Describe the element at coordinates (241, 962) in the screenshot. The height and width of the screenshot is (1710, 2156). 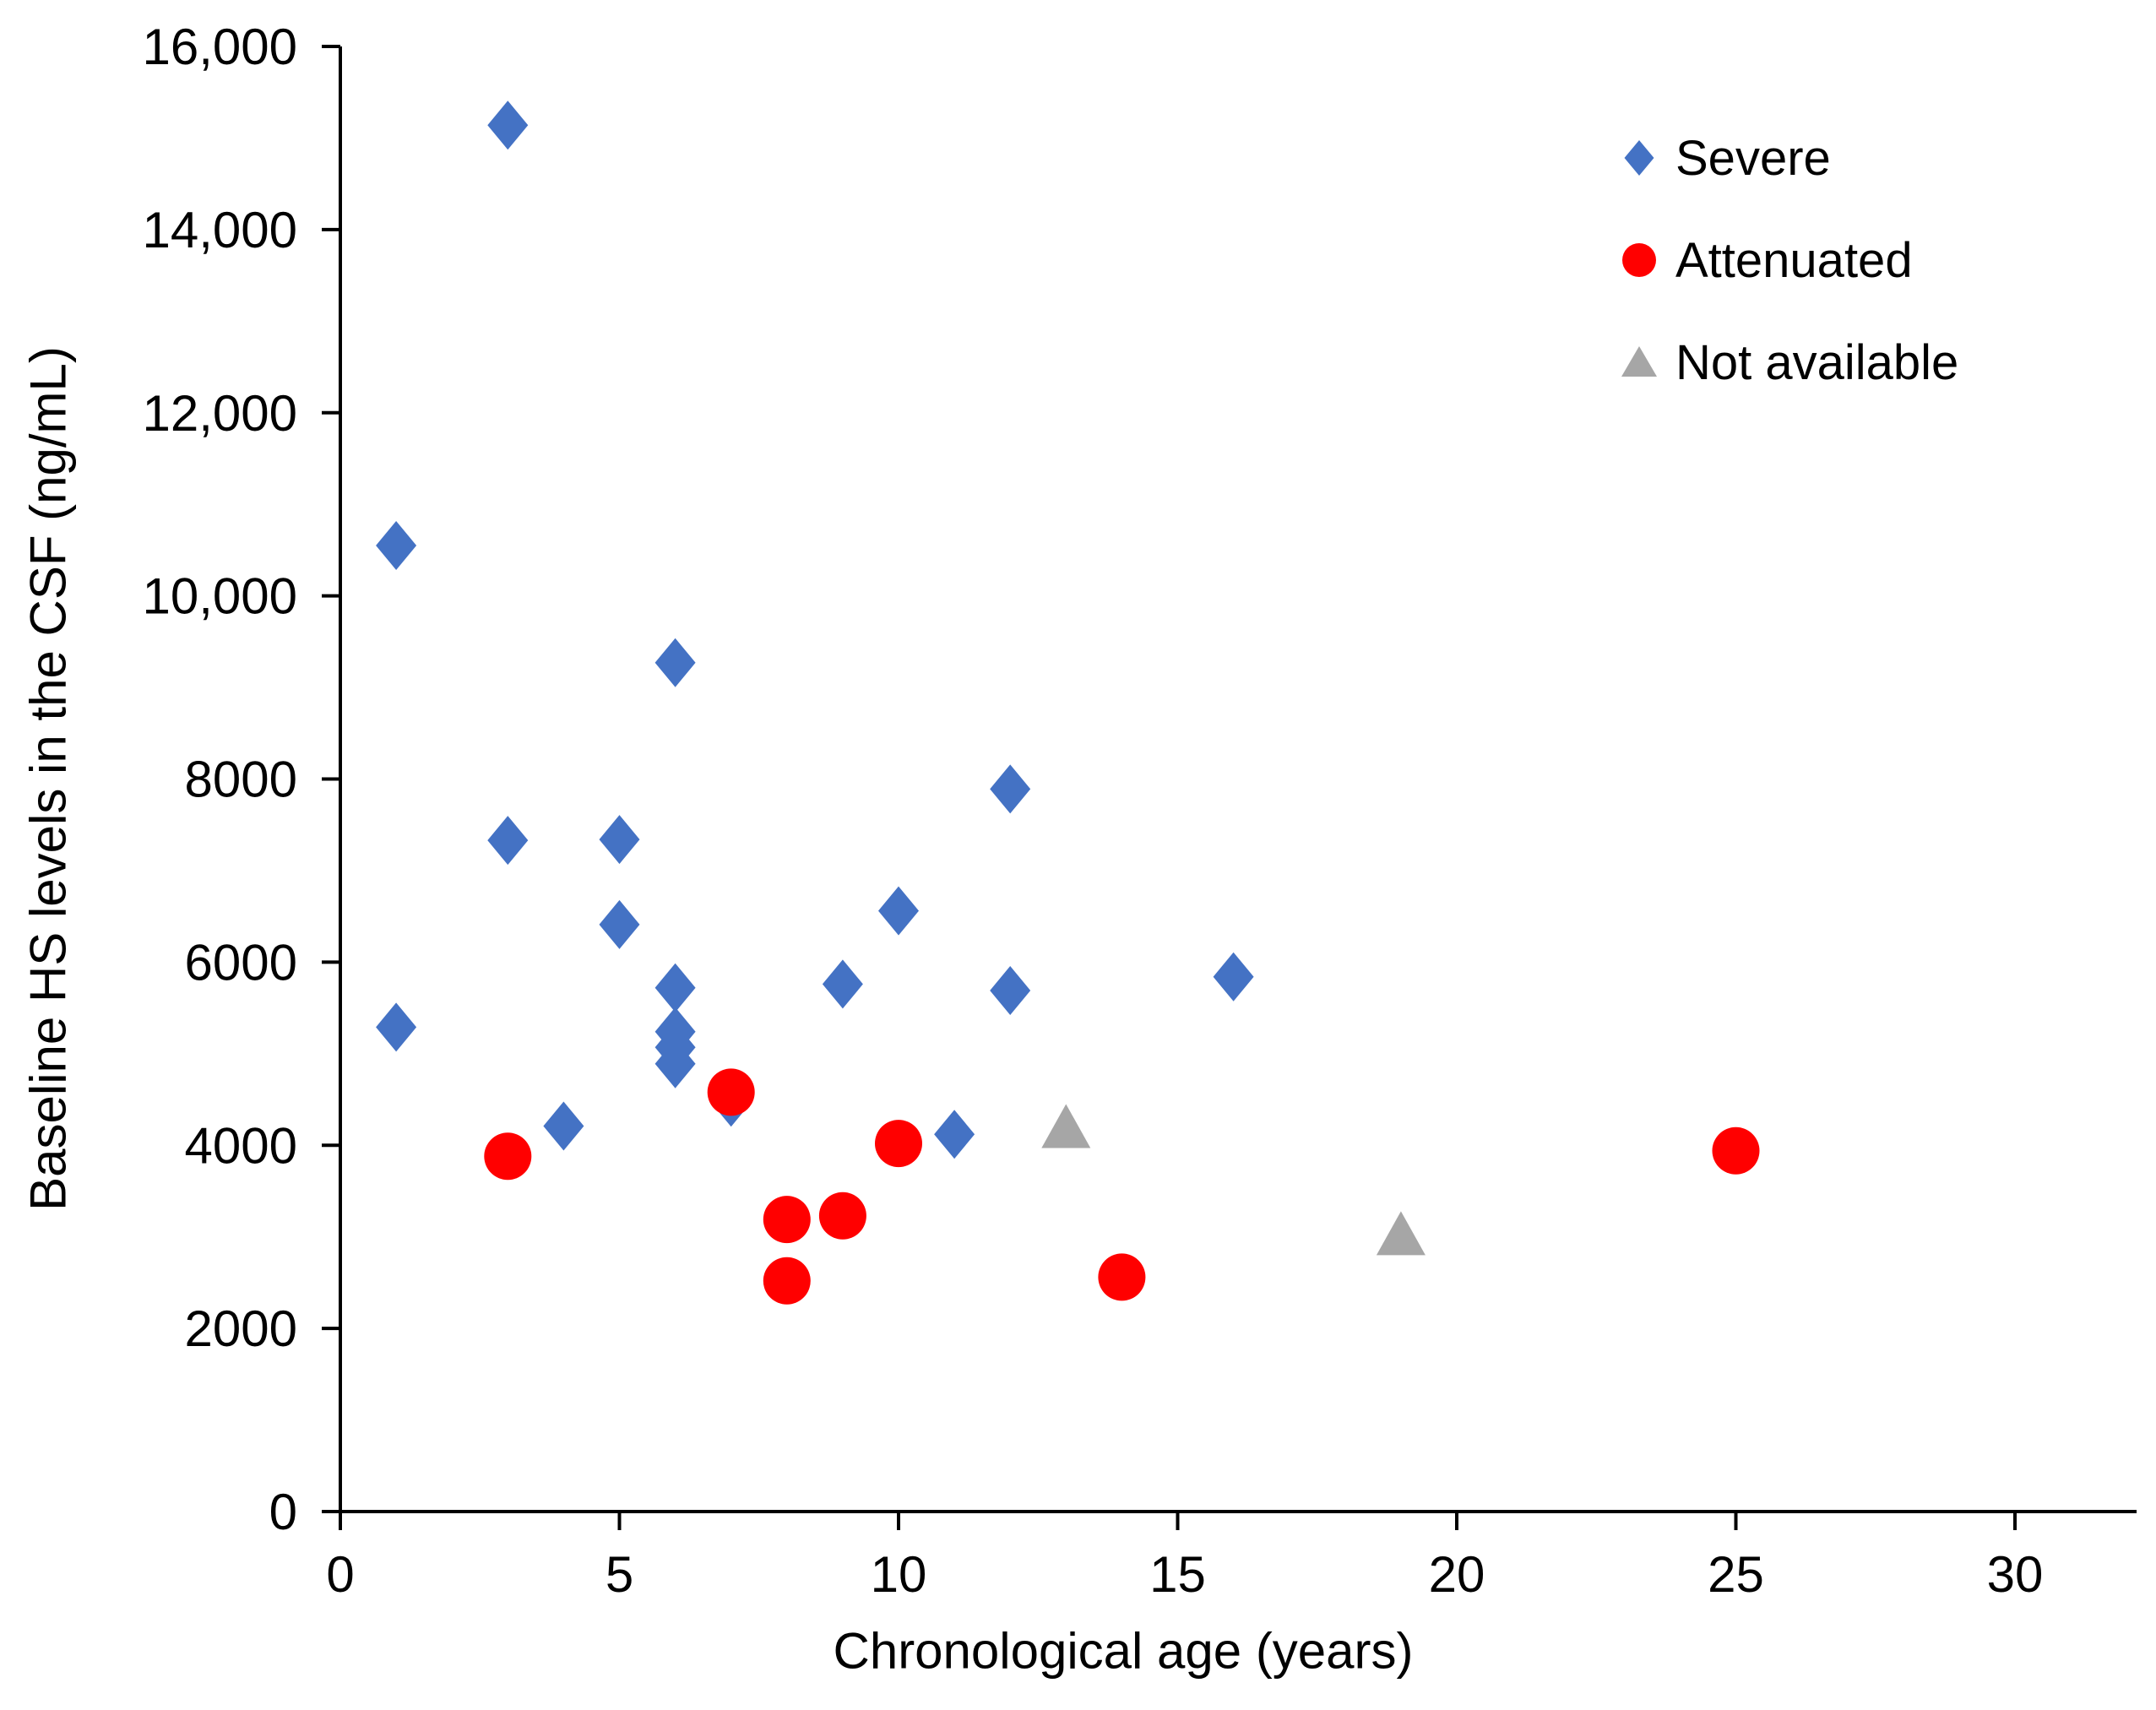
I see `y-tick-label: 6000` at that location.